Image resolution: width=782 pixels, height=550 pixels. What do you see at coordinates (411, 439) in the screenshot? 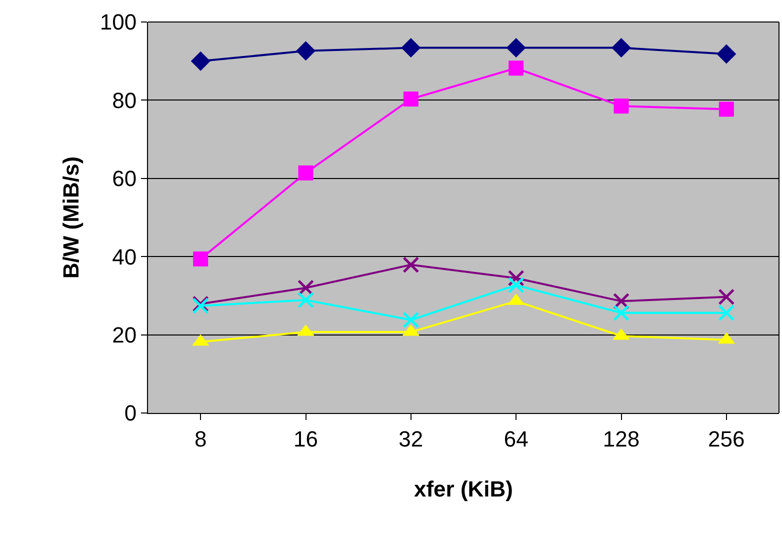
I see `x-tick-label: 32` at bounding box center [411, 439].